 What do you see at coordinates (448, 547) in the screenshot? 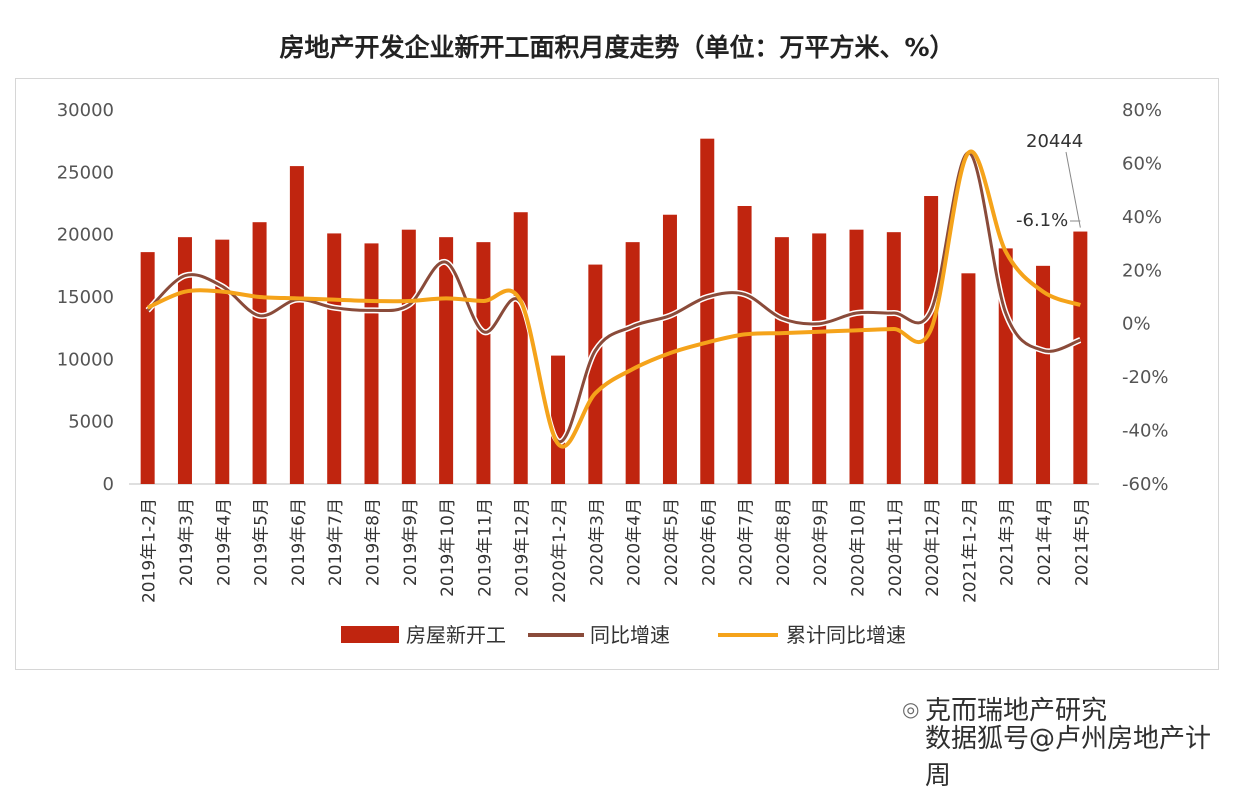
I see `x-tick-label: 2019年10月` at bounding box center [448, 547].